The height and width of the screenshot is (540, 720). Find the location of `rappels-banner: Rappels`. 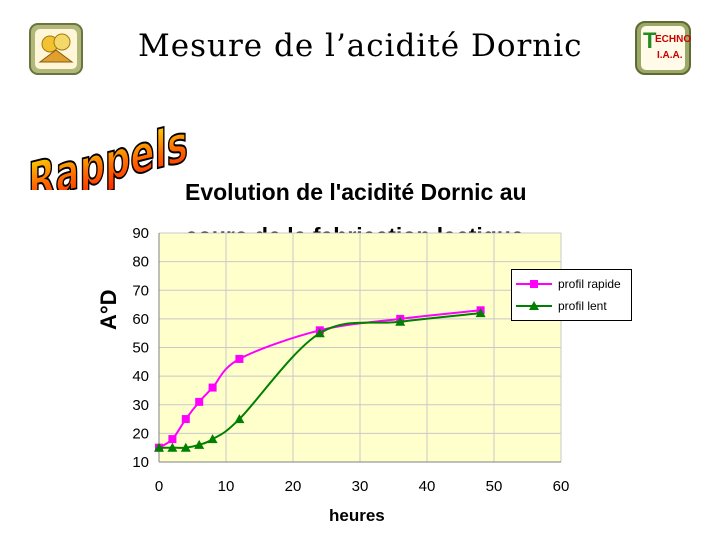

rappels-banner: Rappels is located at coordinates (108, 151).